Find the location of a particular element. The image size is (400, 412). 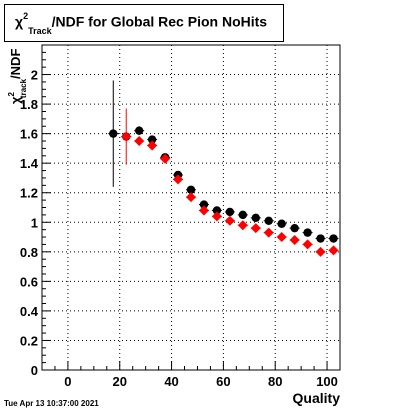

y-tick-label: 1.4 is located at coordinates (29, 163).